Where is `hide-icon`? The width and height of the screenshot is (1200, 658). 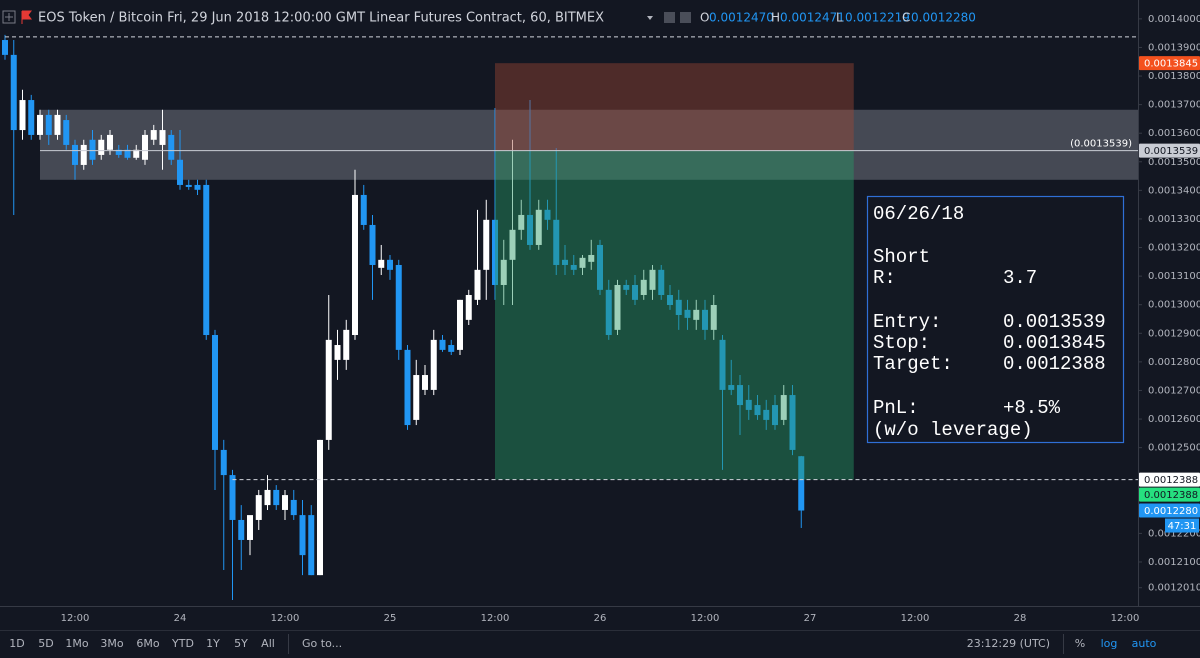
hide-icon is located at coordinates (685, 17).